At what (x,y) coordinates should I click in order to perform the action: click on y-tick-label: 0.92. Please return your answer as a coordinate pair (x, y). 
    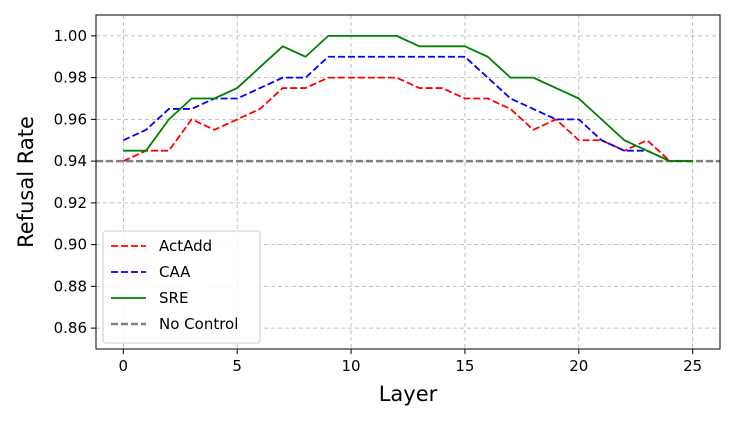
    Looking at the image, I should click on (70, 203).